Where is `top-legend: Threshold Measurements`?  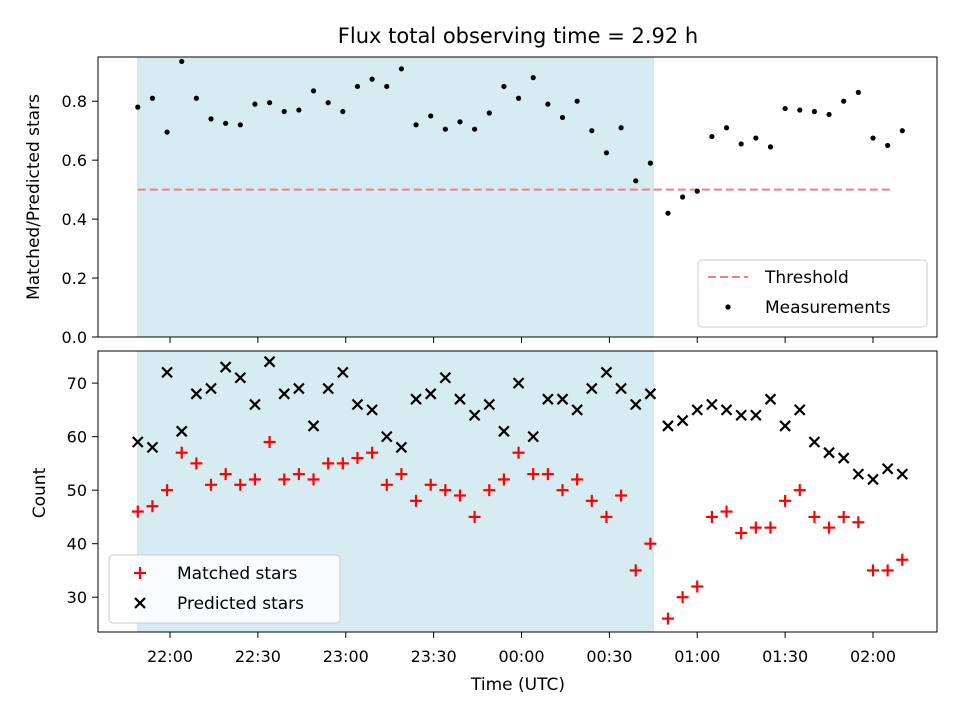
top-legend: Threshold Measurements is located at coordinates (812, 293).